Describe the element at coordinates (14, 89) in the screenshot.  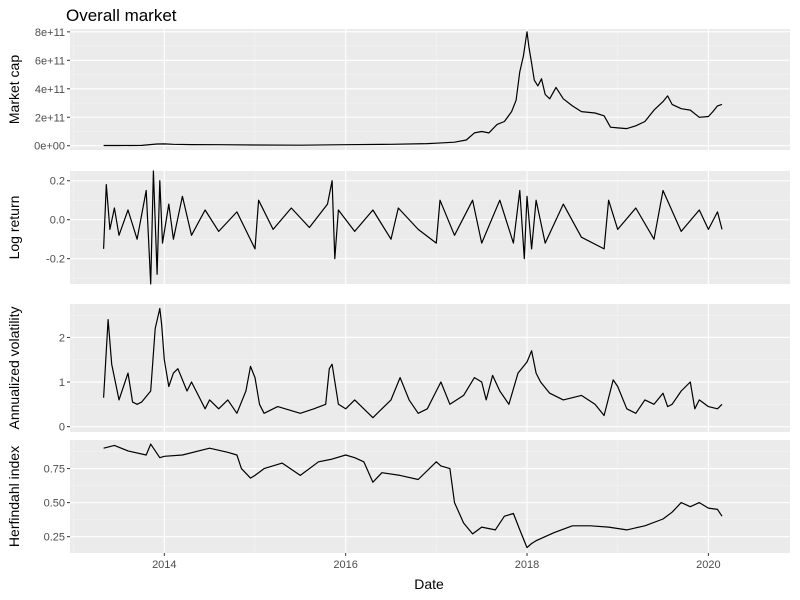
I see `y-axis-label: Market cap` at that location.